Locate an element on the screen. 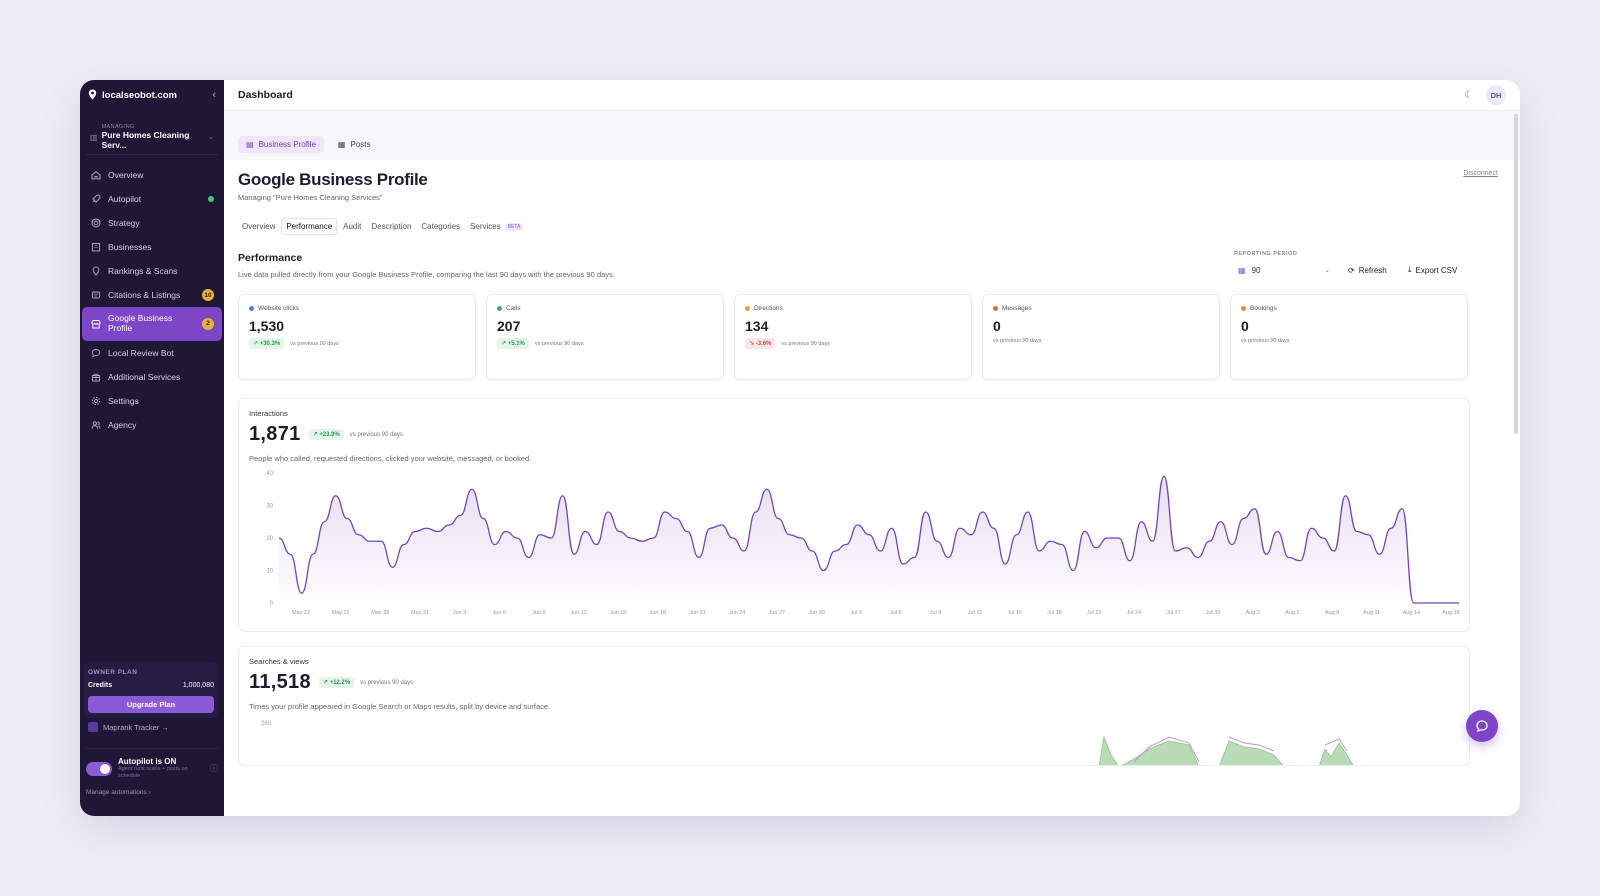  change-chip: ↗ +5.1% is located at coordinates (513, 343).